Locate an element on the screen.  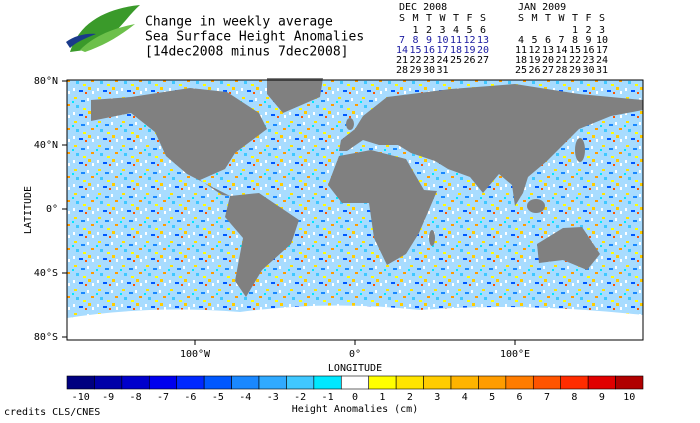
calendar-day: 18 is located at coordinates (521, 60).